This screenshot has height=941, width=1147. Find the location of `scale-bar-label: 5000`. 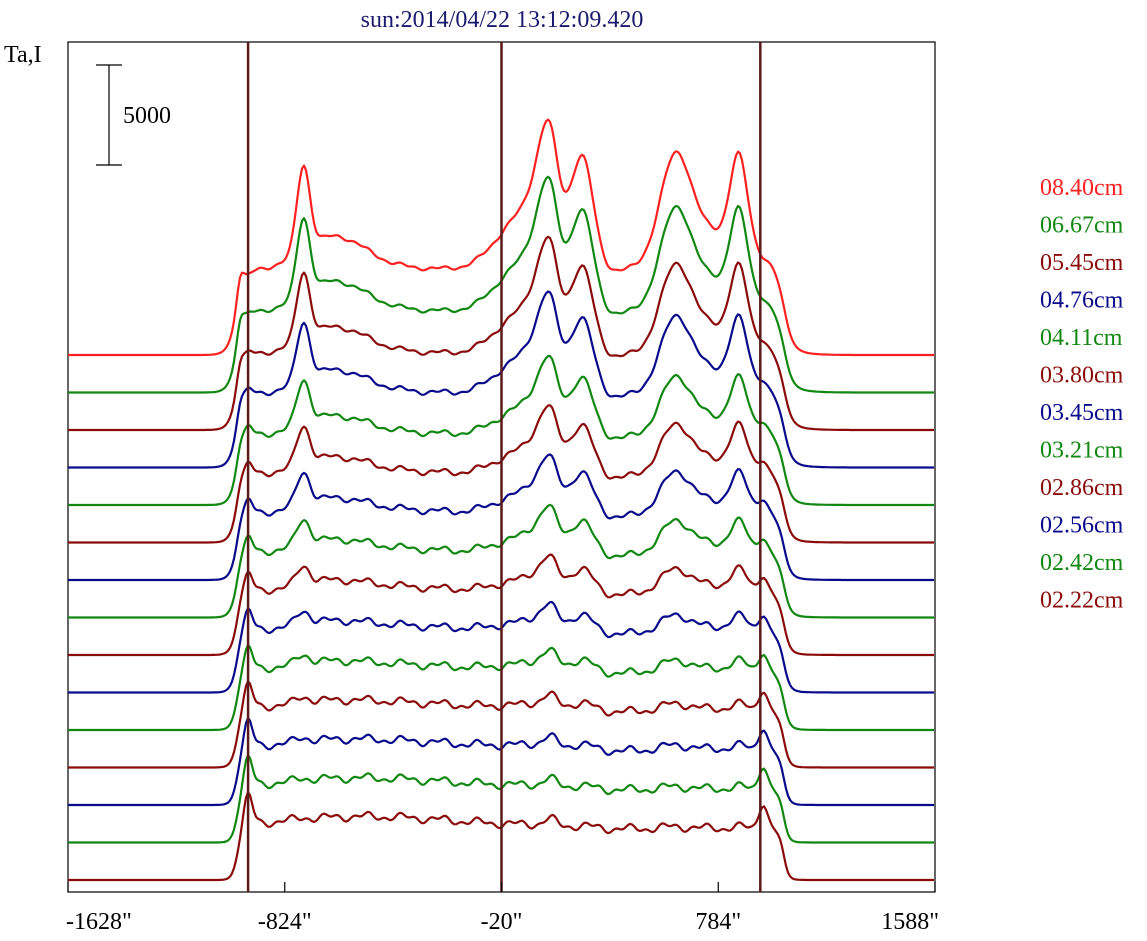

scale-bar-label: 5000 is located at coordinates (147, 116).